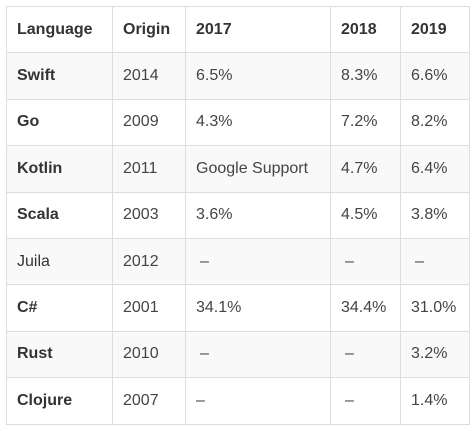 The height and width of the screenshot is (431, 476). What do you see at coordinates (435, 122) in the screenshot?
I see `cell-2019: 8.2%` at bounding box center [435, 122].